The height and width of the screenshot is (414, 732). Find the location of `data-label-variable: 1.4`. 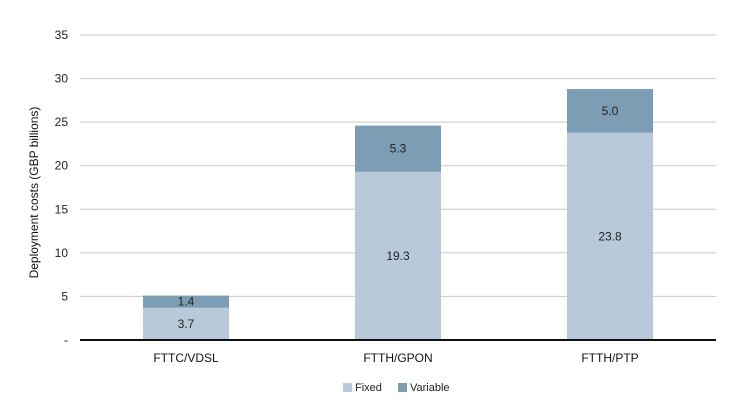

data-label-variable: 1.4 is located at coordinates (186, 302).